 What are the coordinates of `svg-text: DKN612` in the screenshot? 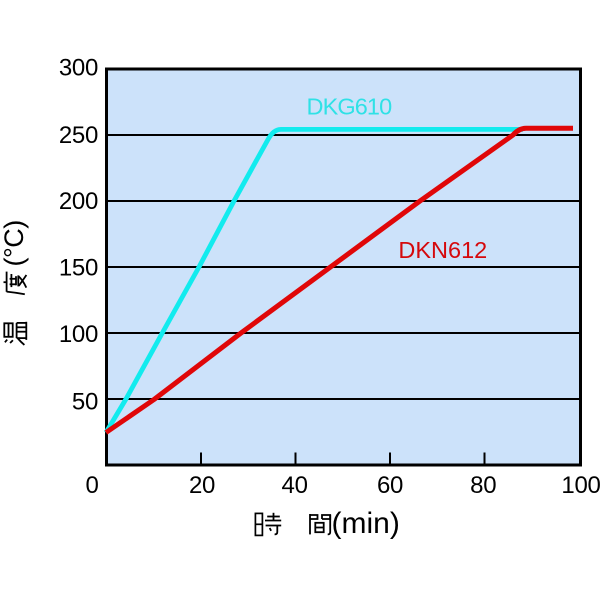 It's located at (442, 250).